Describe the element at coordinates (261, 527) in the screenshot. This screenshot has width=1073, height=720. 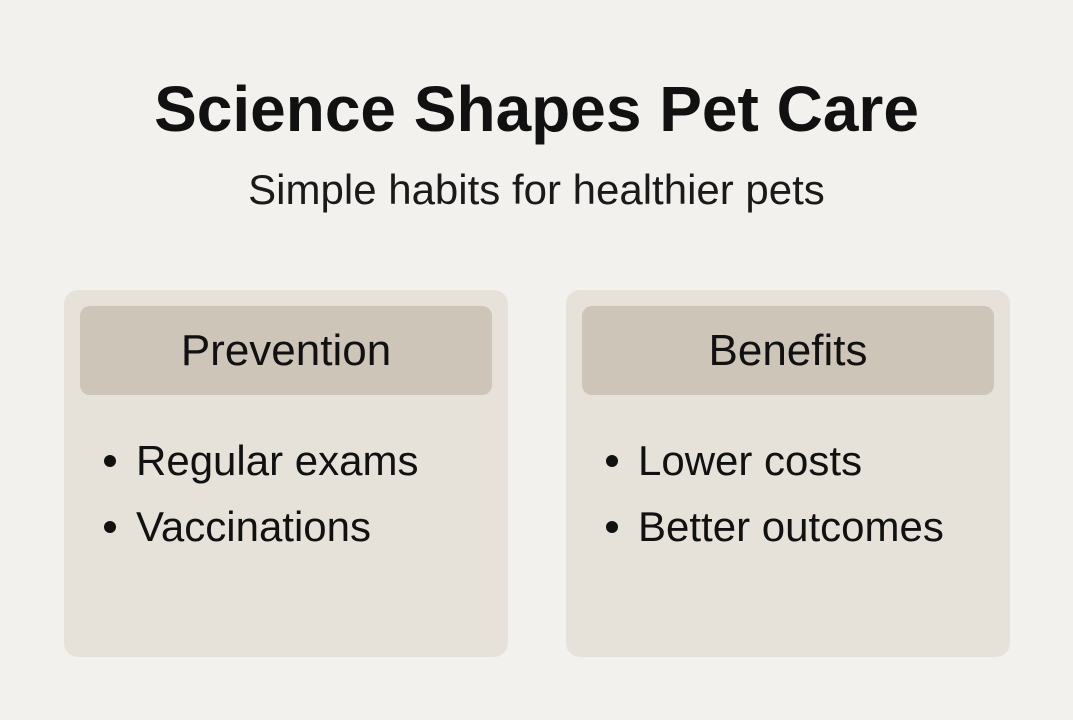
I see `list-item: Vaccinations` at that location.